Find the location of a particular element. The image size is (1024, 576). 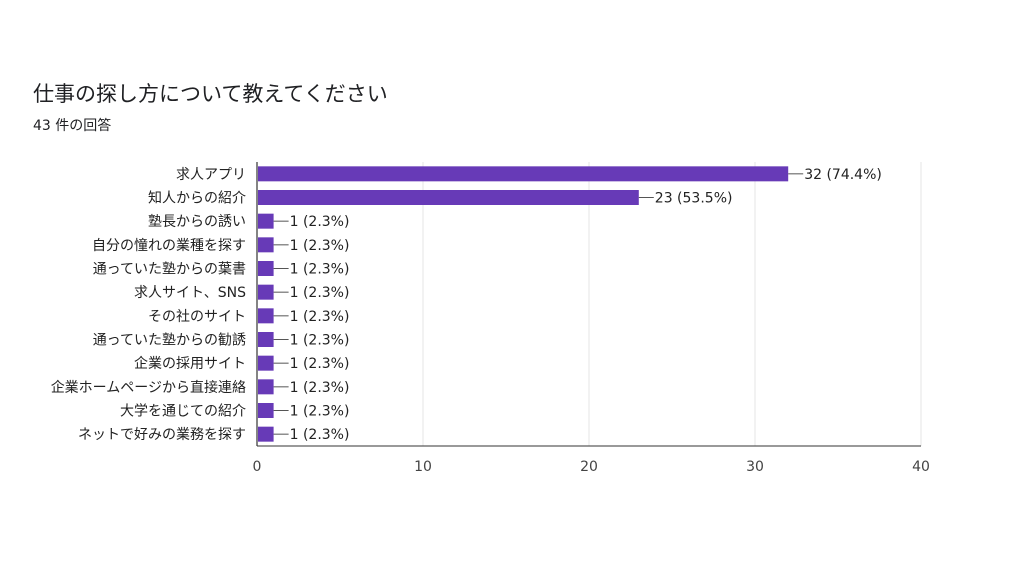

x-tick-label: 40 is located at coordinates (921, 467).